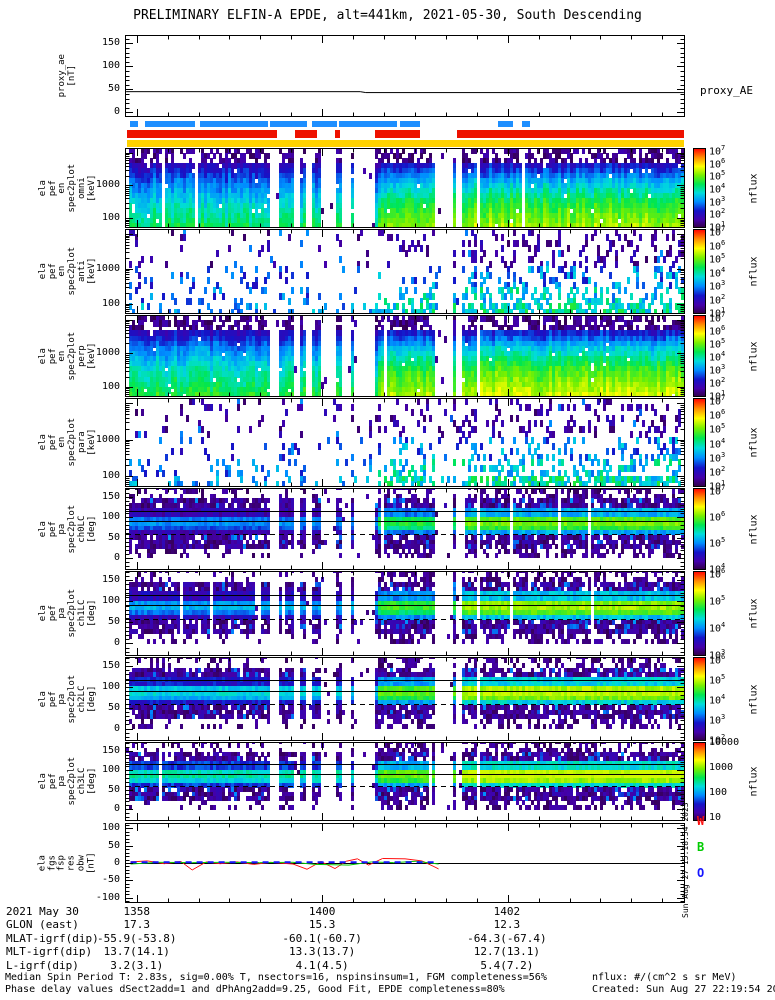  What do you see at coordinates (754, 613) in the screenshot?
I see `colorbar-title-pa_ch1: nflux` at bounding box center [754, 613].